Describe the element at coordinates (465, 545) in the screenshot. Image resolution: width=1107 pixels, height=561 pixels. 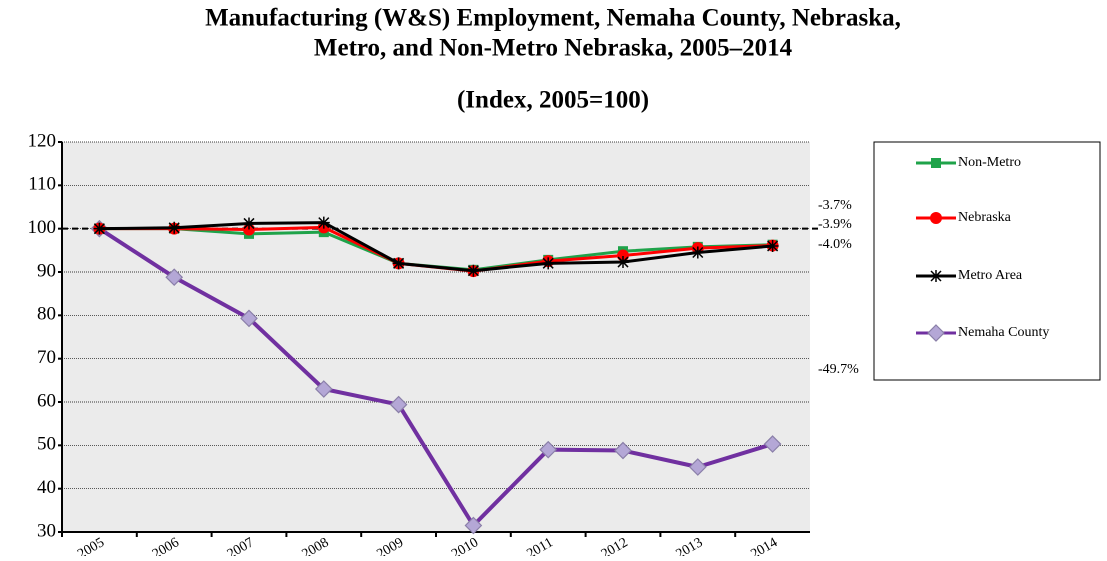
I see `x-tick-label: 2010` at that location.